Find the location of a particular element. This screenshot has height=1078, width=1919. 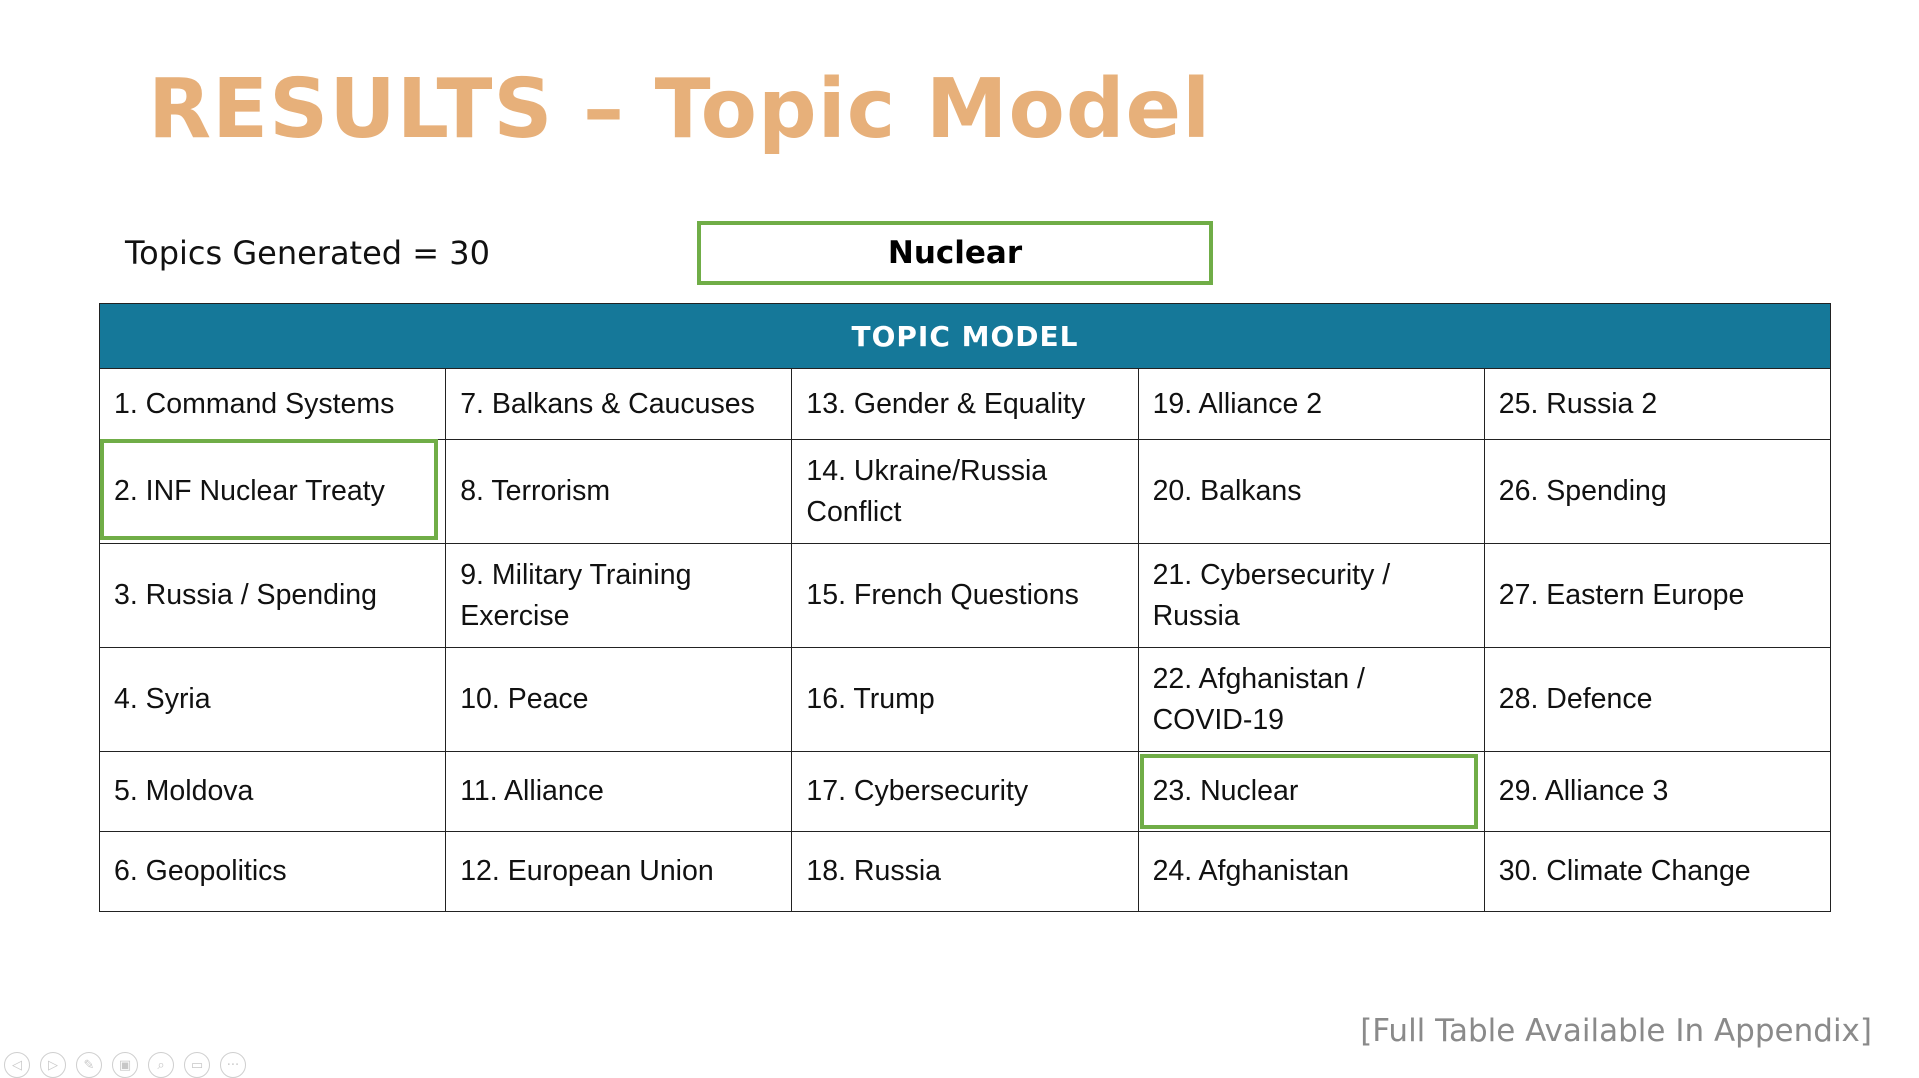

topic-cell: 20. Balkans is located at coordinates (1311, 491).